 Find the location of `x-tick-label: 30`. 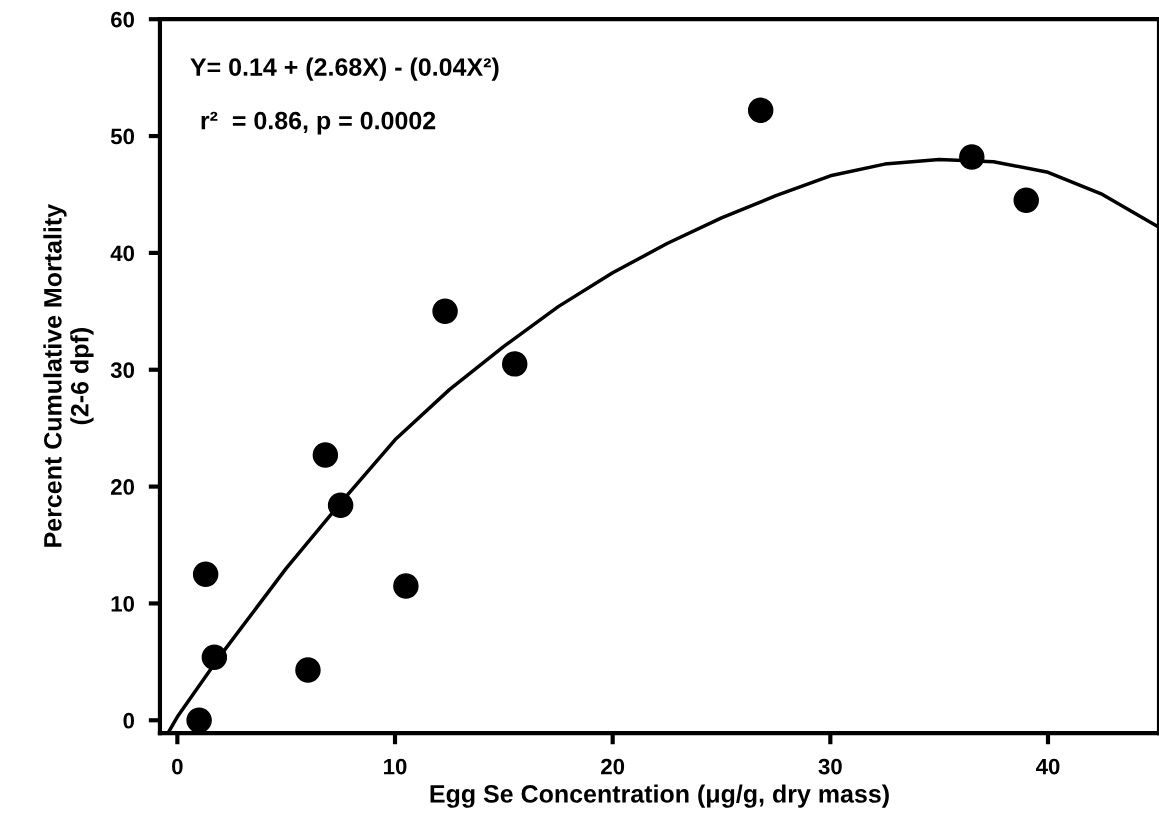

x-tick-label: 30 is located at coordinates (830, 766).